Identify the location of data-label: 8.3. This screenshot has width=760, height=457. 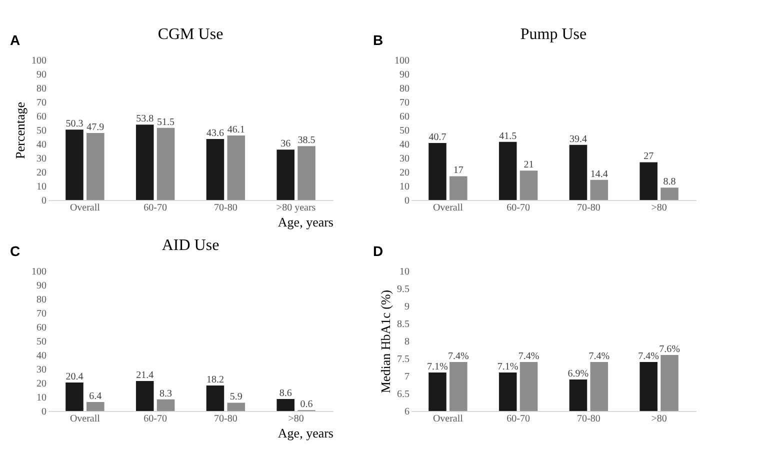
(166, 394).